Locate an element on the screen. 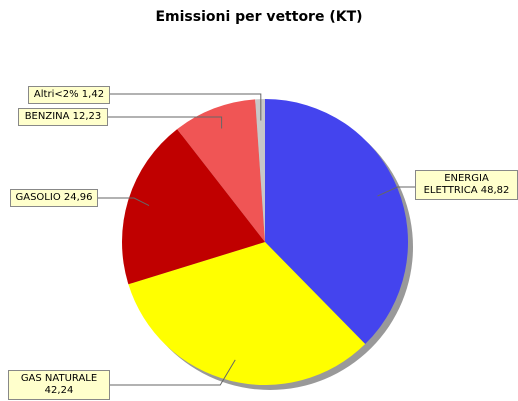 Image resolution: width=518 pixels, height=401 pixels. value-label: 24,96 is located at coordinates (78, 197).